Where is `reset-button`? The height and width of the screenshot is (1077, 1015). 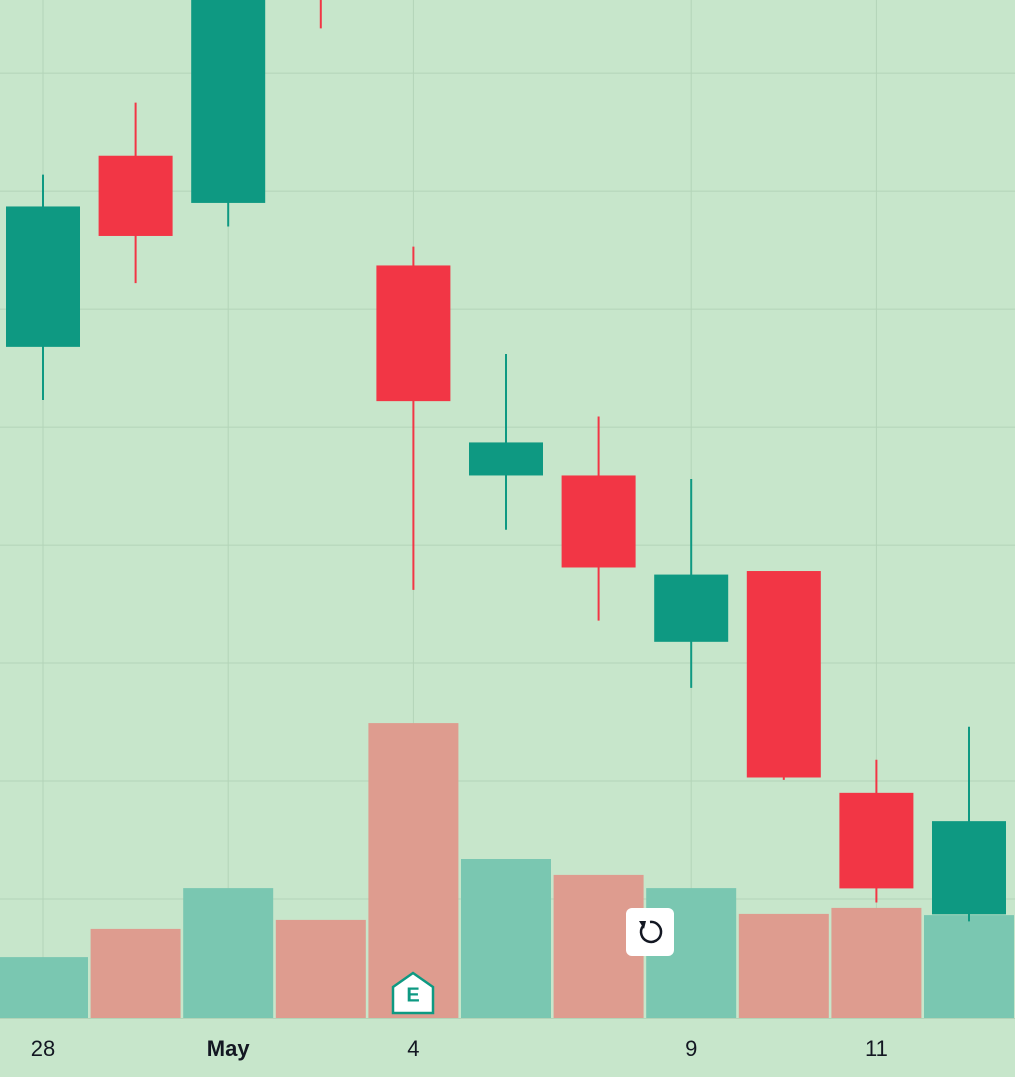
reset-button is located at coordinates (650, 932).